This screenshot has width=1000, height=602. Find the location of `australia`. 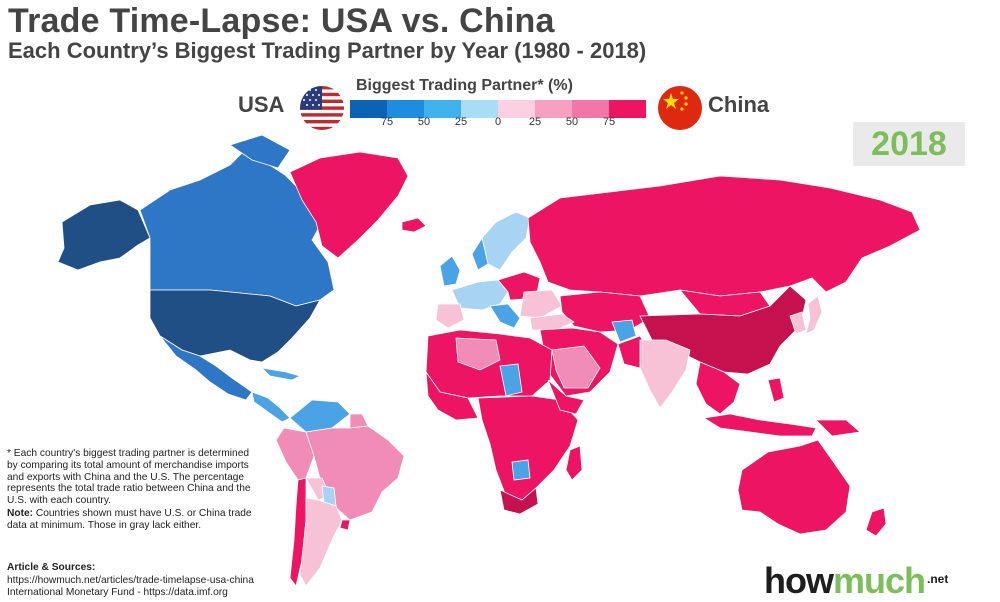

australia is located at coordinates (794, 487).